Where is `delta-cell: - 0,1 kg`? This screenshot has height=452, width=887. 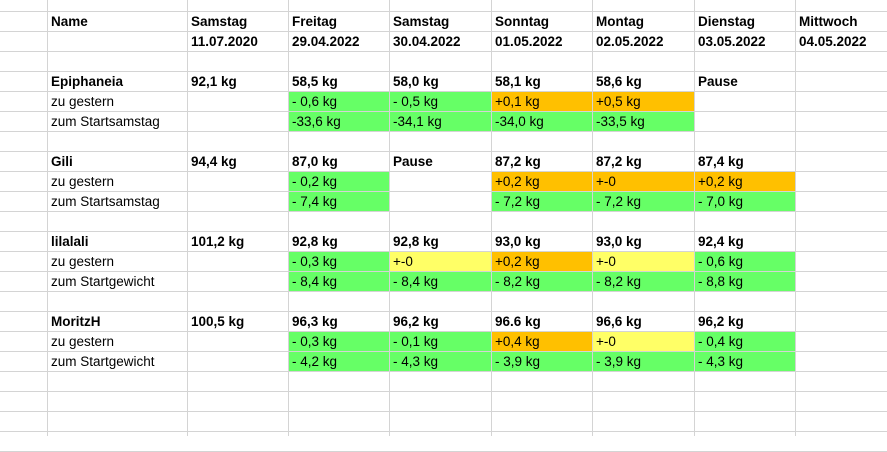
delta-cell: - 0,1 kg is located at coordinates (440, 341).